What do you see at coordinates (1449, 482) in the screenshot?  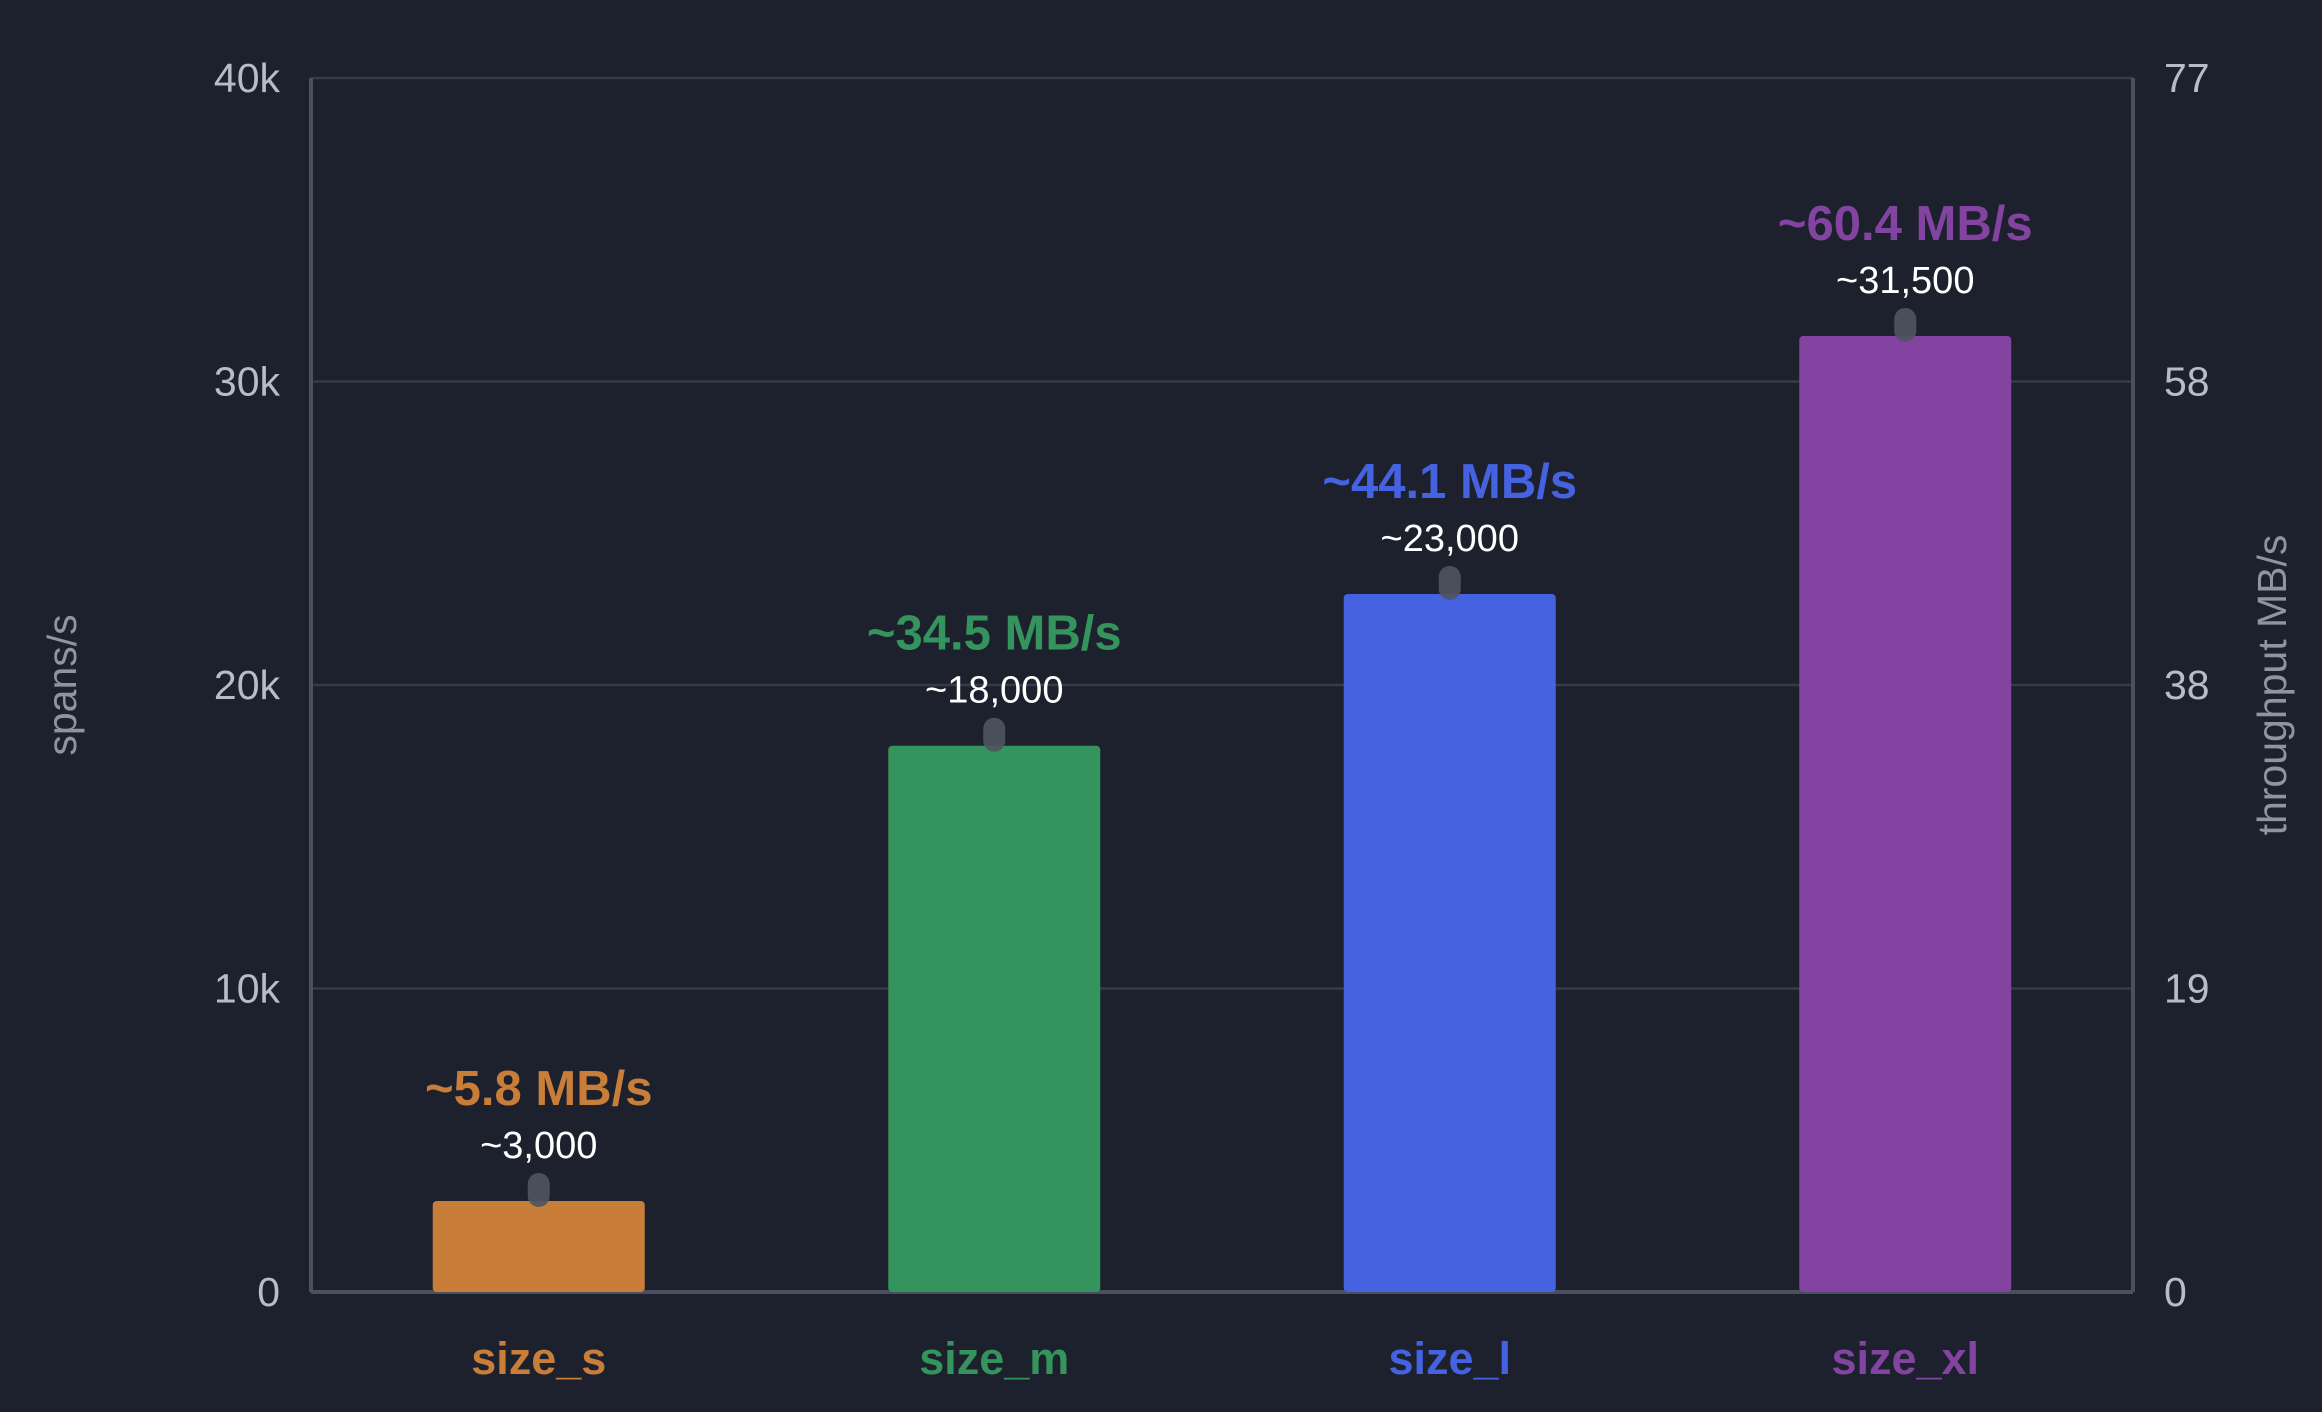 I see `throughput-label: ~44.1 MB/s` at bounding box center [1449, 482].